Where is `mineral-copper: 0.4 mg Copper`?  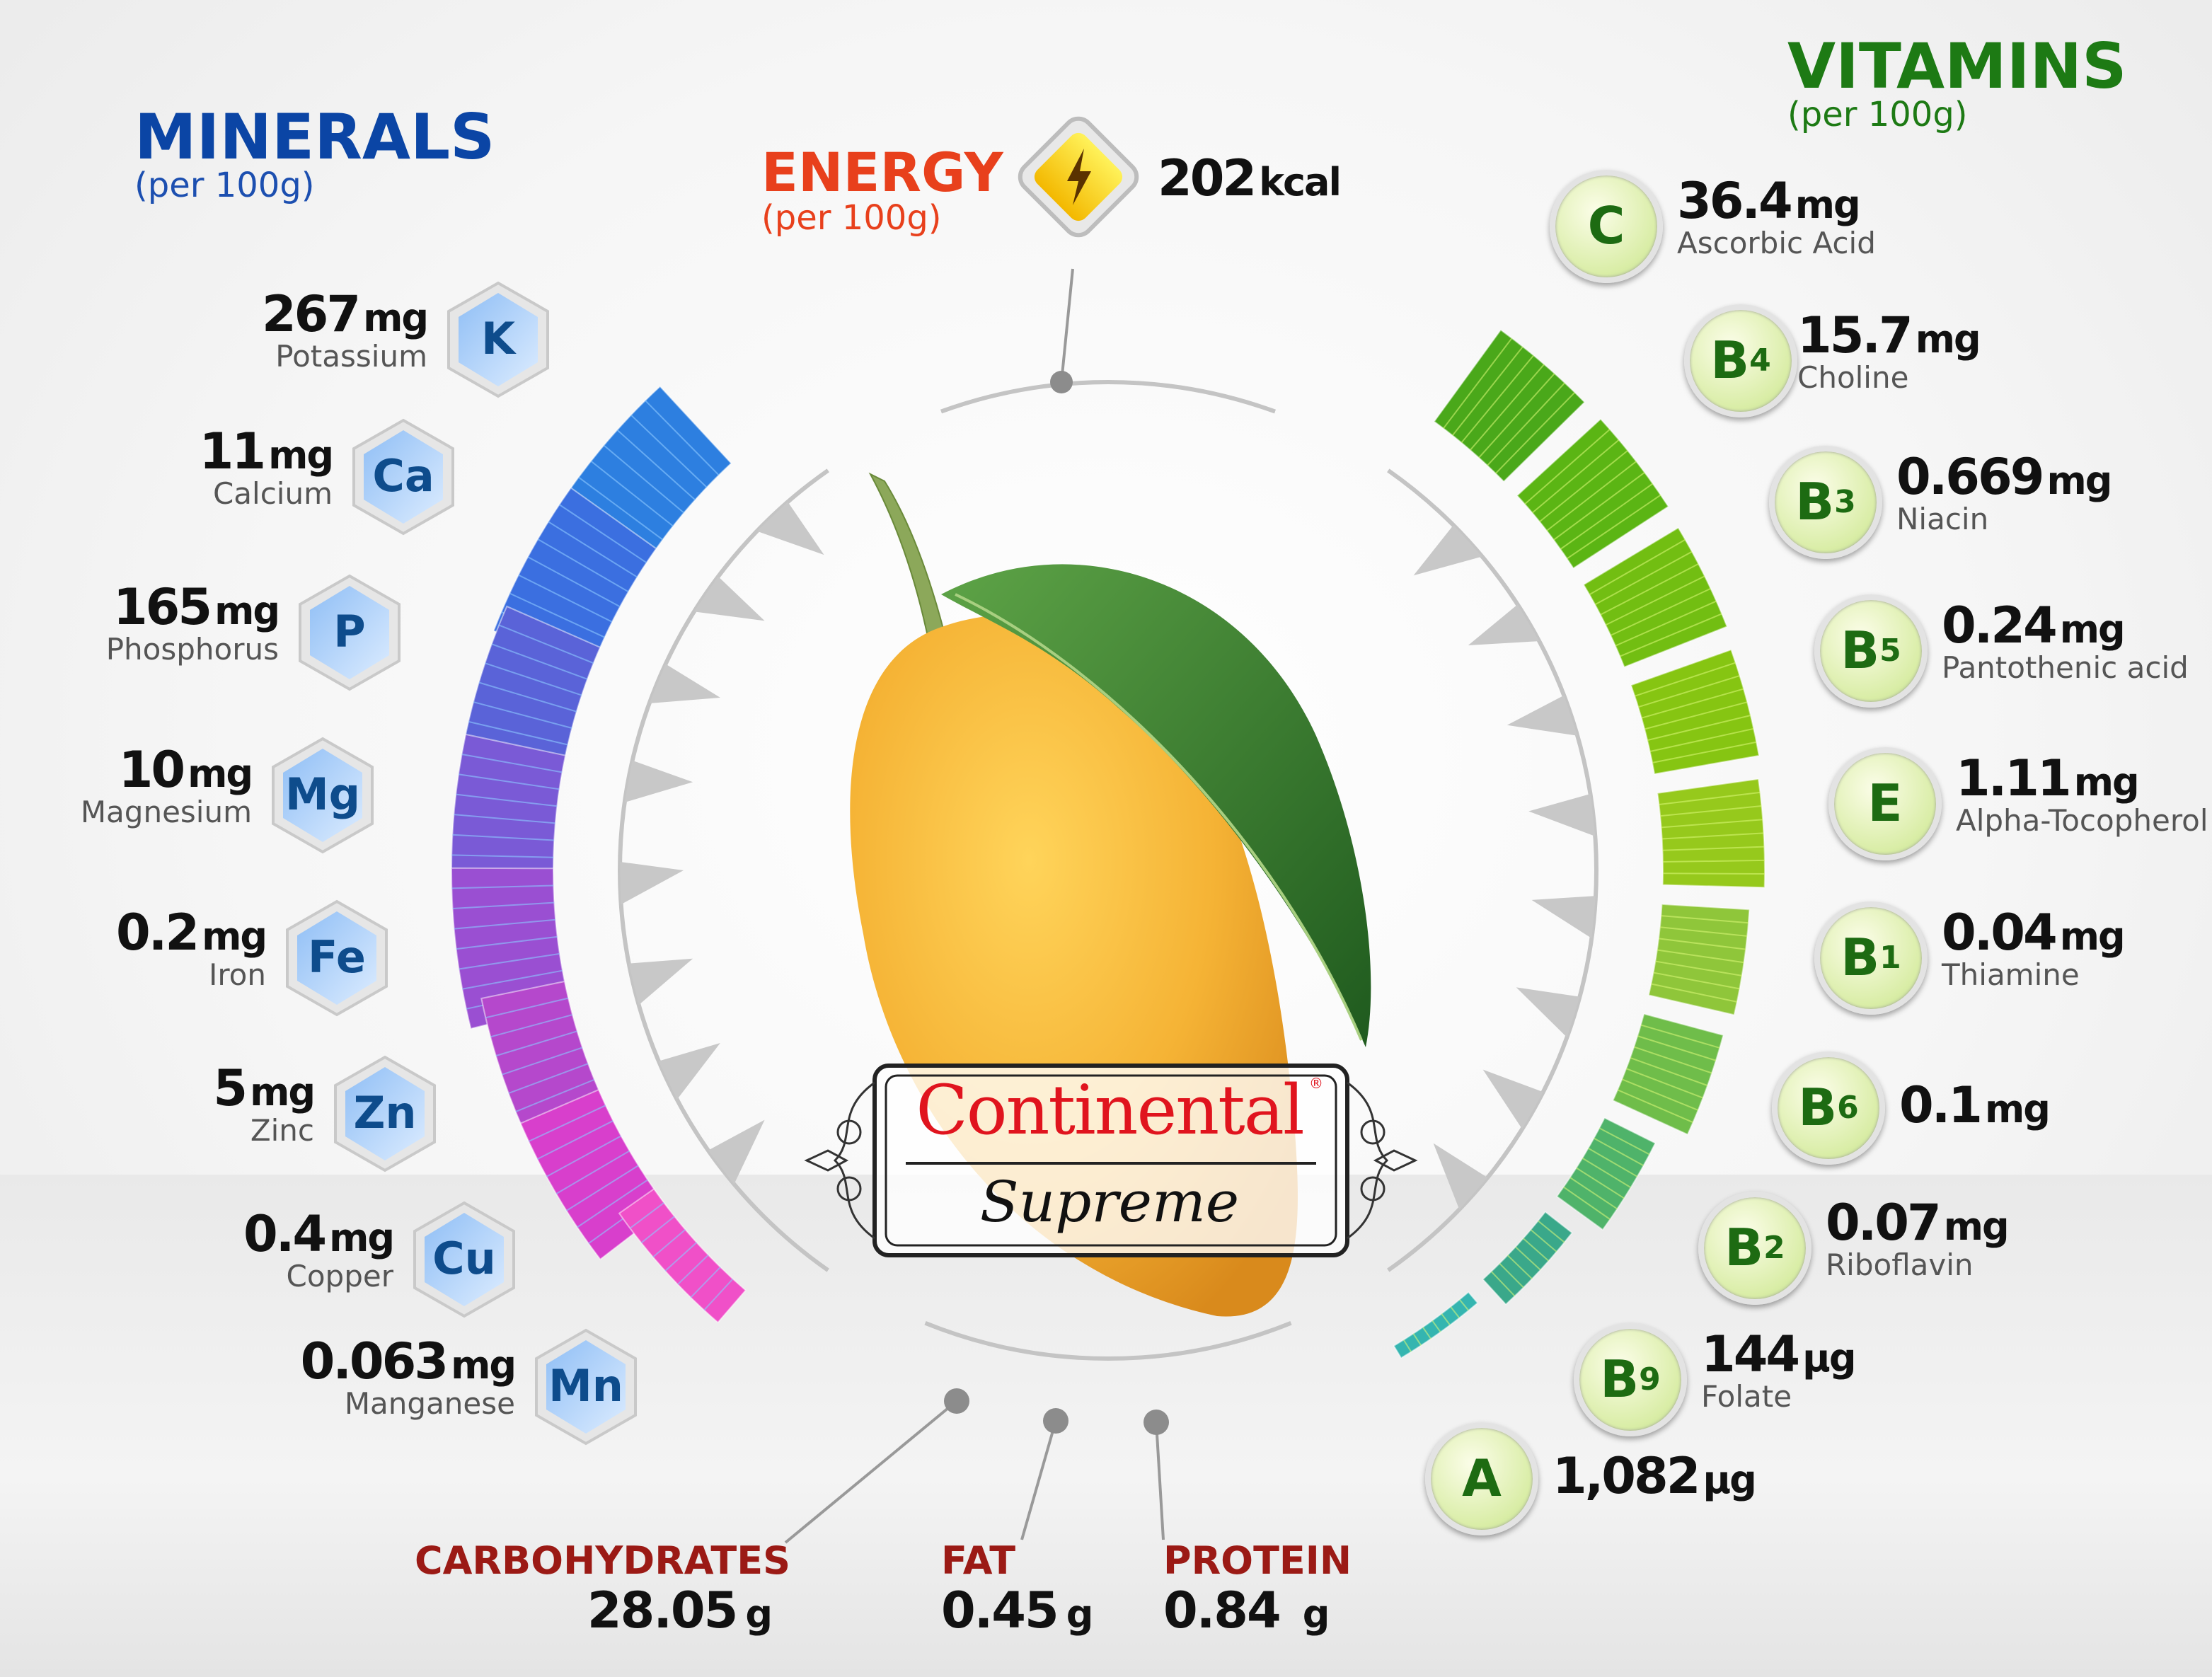
mineral-copper: 0.4 mg Copper is located at coordinates (197, 1252).